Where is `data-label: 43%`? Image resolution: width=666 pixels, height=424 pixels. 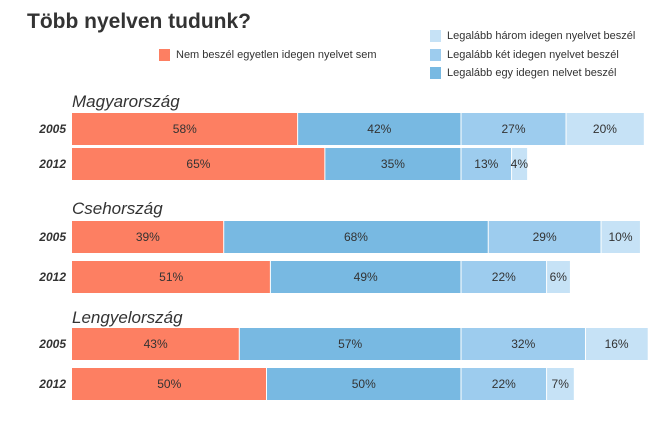 data-label: 43% is located at coordinates (156, 344).